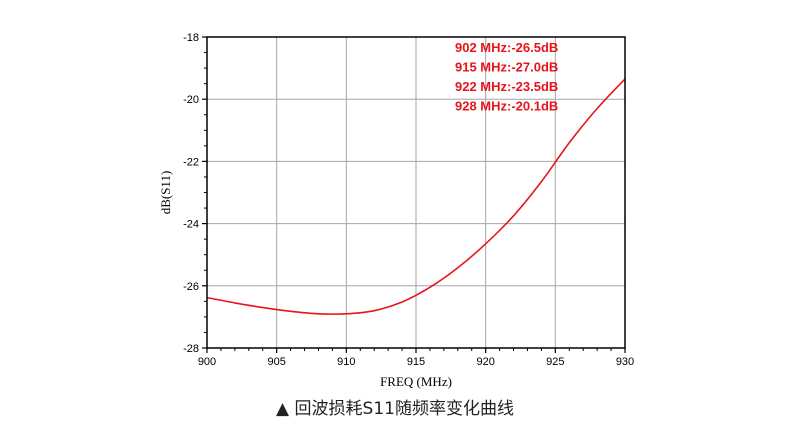 This screenshot has height=440, width=790. Describe the element at coordinates (506, 106) in the screenshot. I see `annotation-label: 928 MHz:-20.1dB` at that location.